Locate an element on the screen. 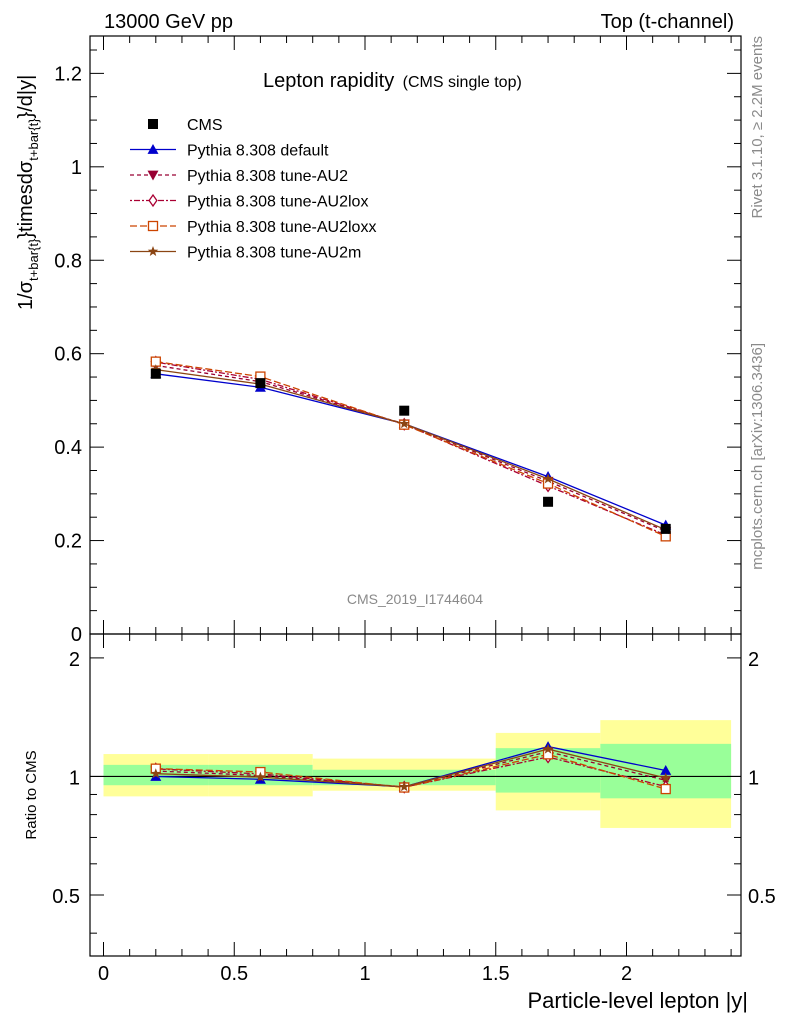 Image resolution: width=786 pixels, height=1024 pixels. legend-label: Pythia 8.308 tune-AU2m is located at coordinates (274, 253).